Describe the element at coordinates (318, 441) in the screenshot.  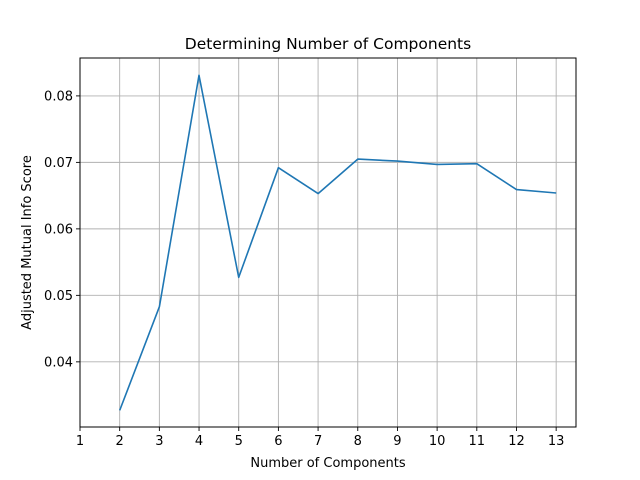
I see `x-tick-label: 7` at that location.